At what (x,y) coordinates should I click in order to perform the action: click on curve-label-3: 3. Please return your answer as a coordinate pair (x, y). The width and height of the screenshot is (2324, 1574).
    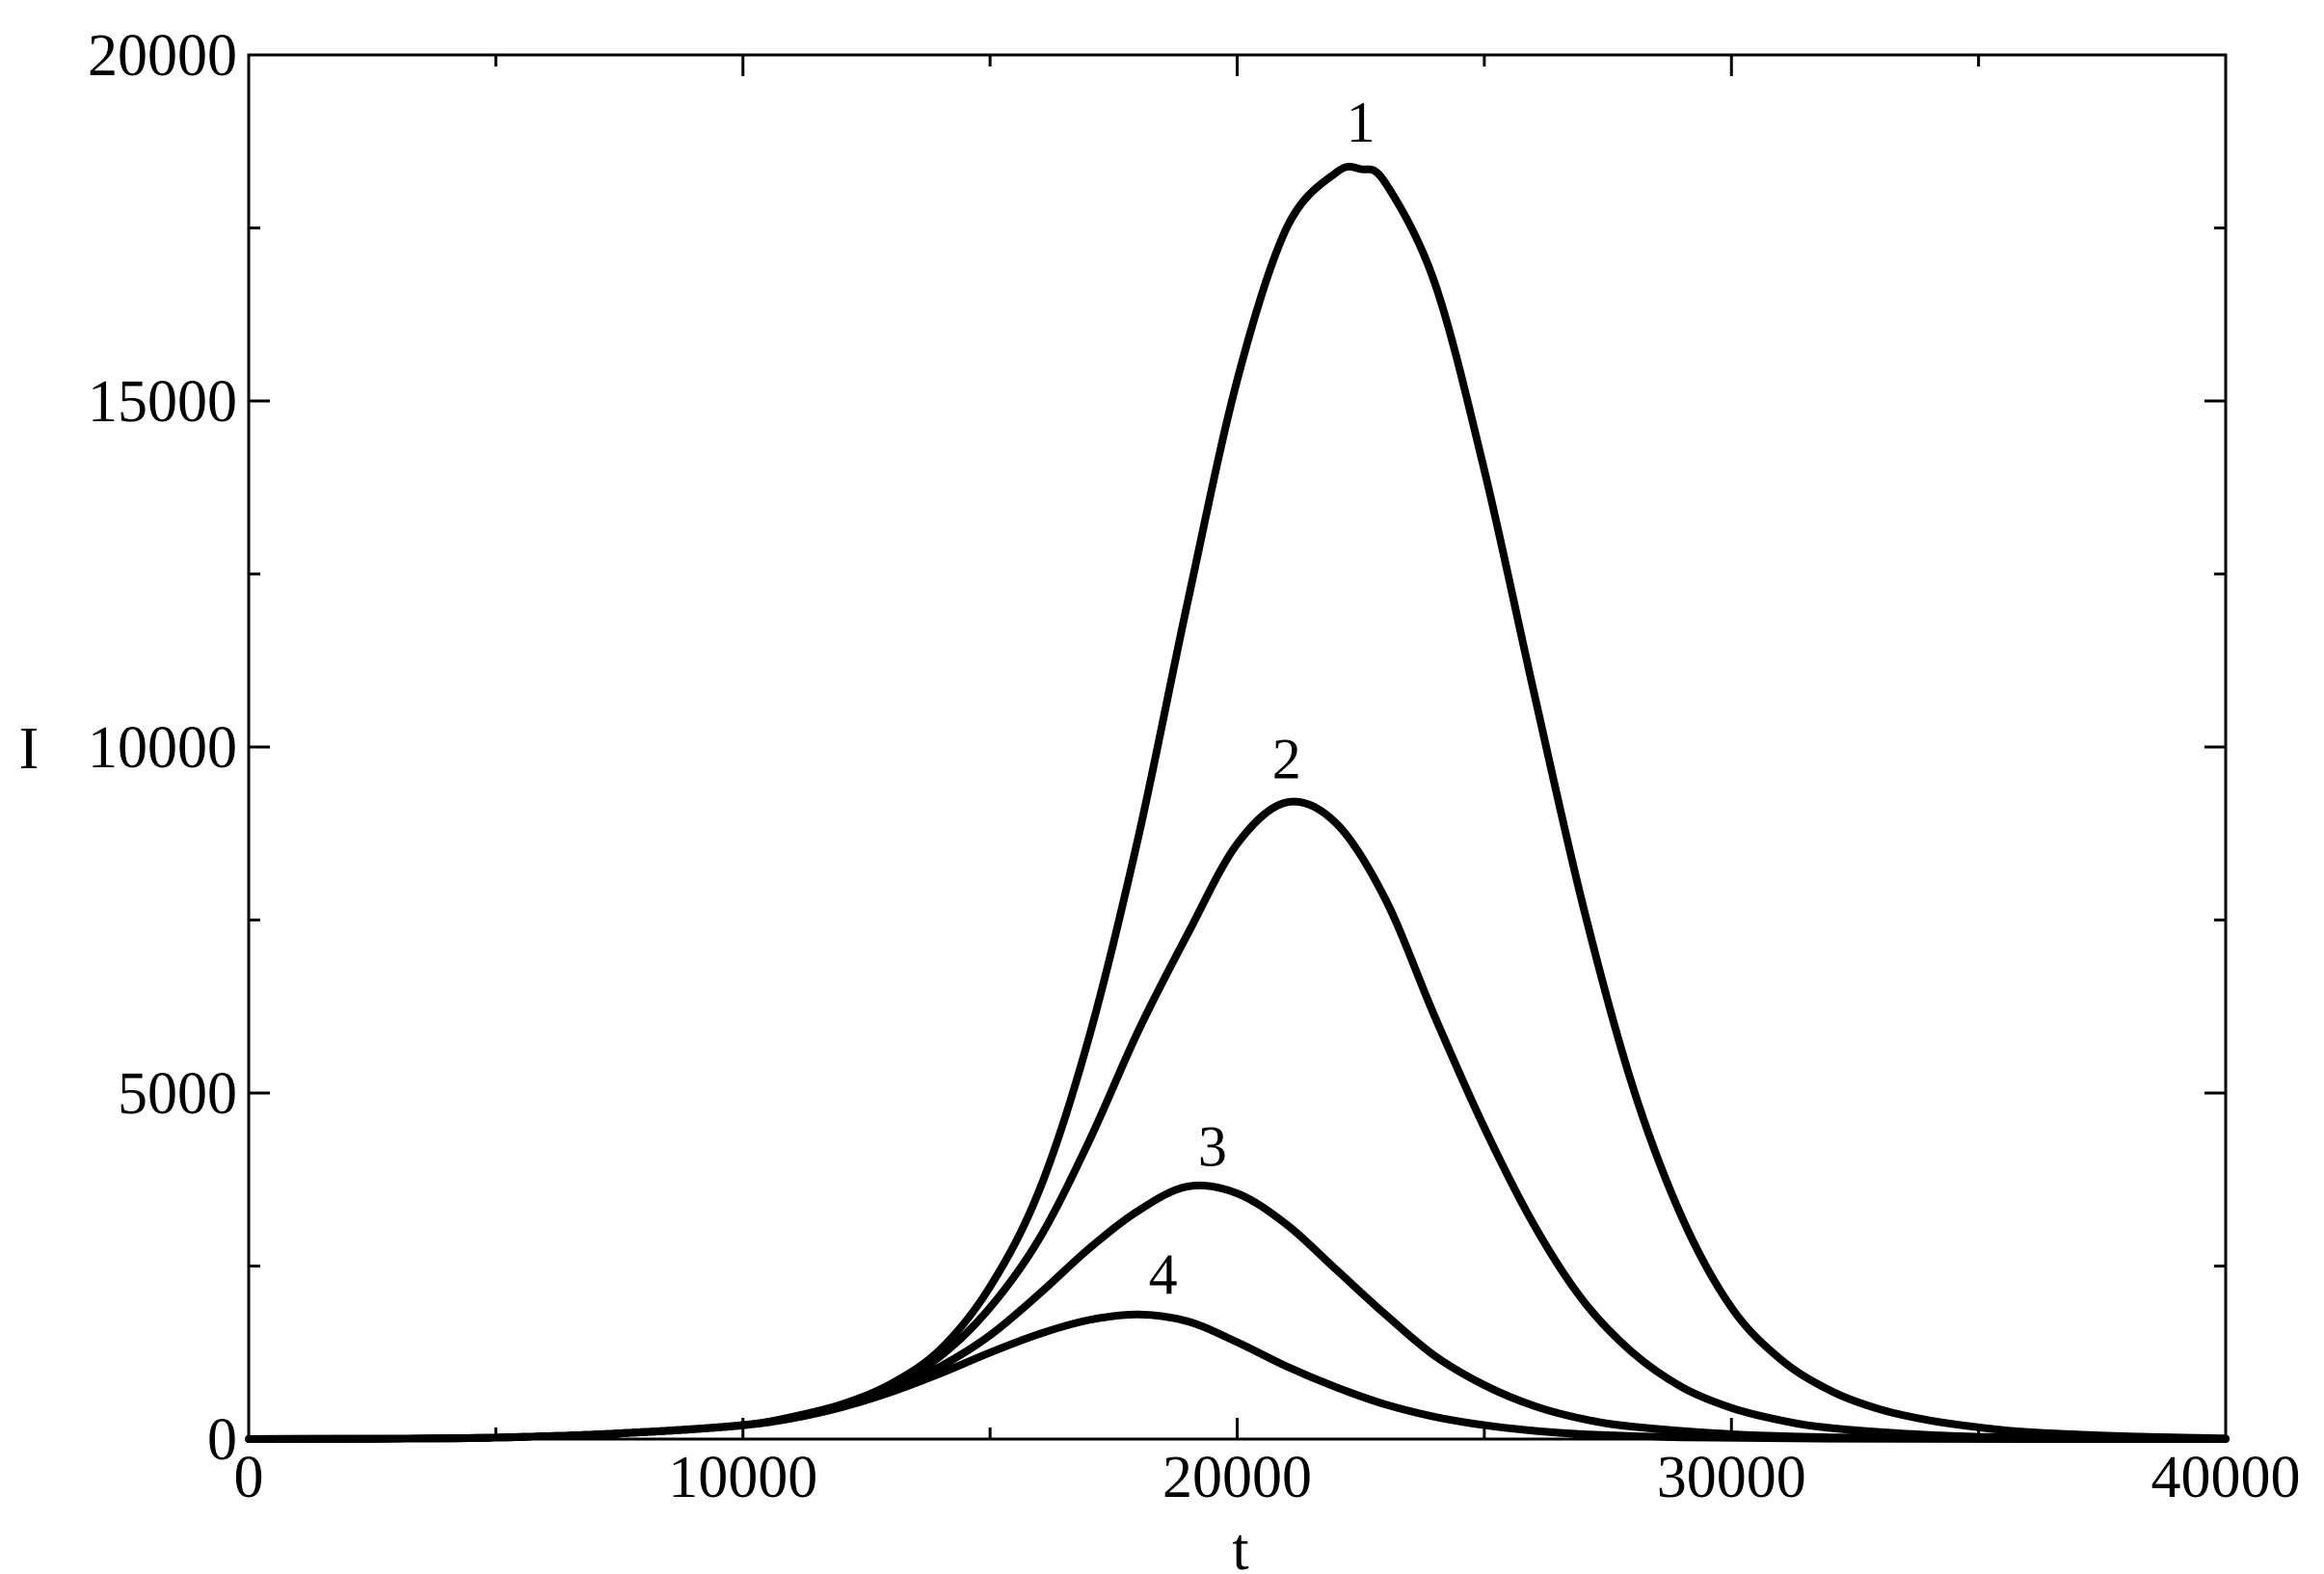
    Looking at the image, I should click on (1212, 1146).